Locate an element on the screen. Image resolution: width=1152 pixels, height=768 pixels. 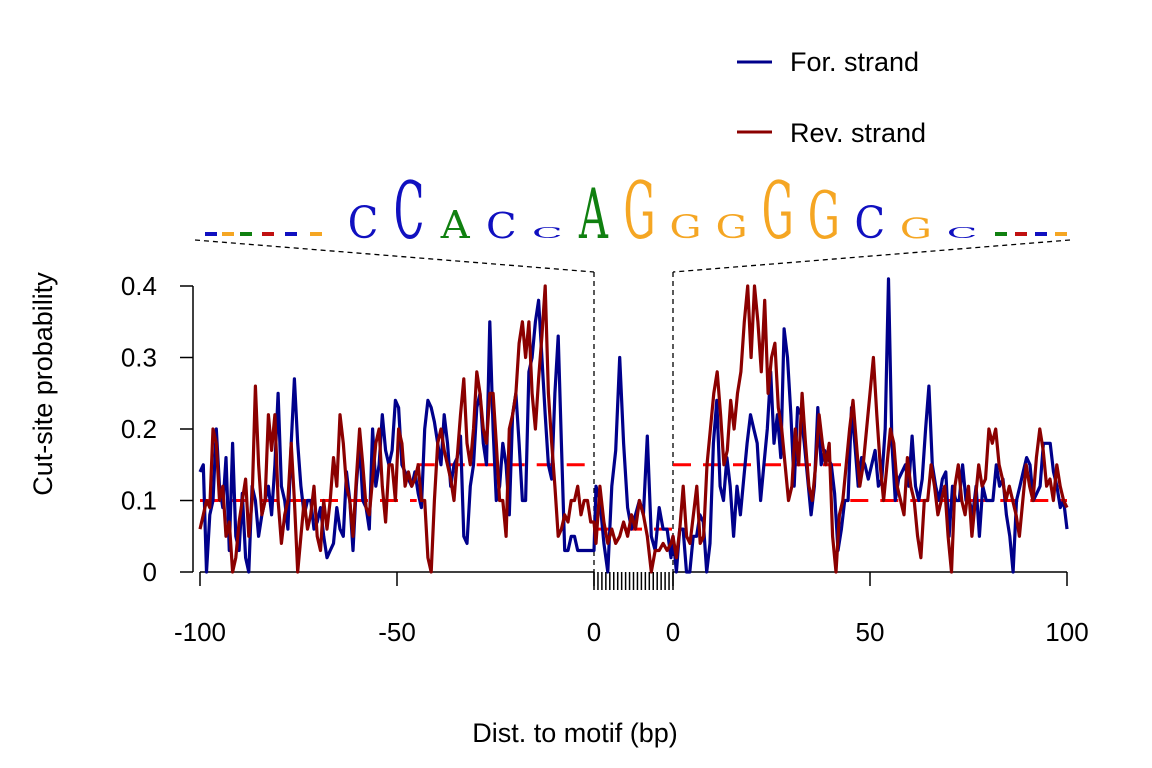
y-axis-label: Cut-site probability is located at coordinates (43, 384).